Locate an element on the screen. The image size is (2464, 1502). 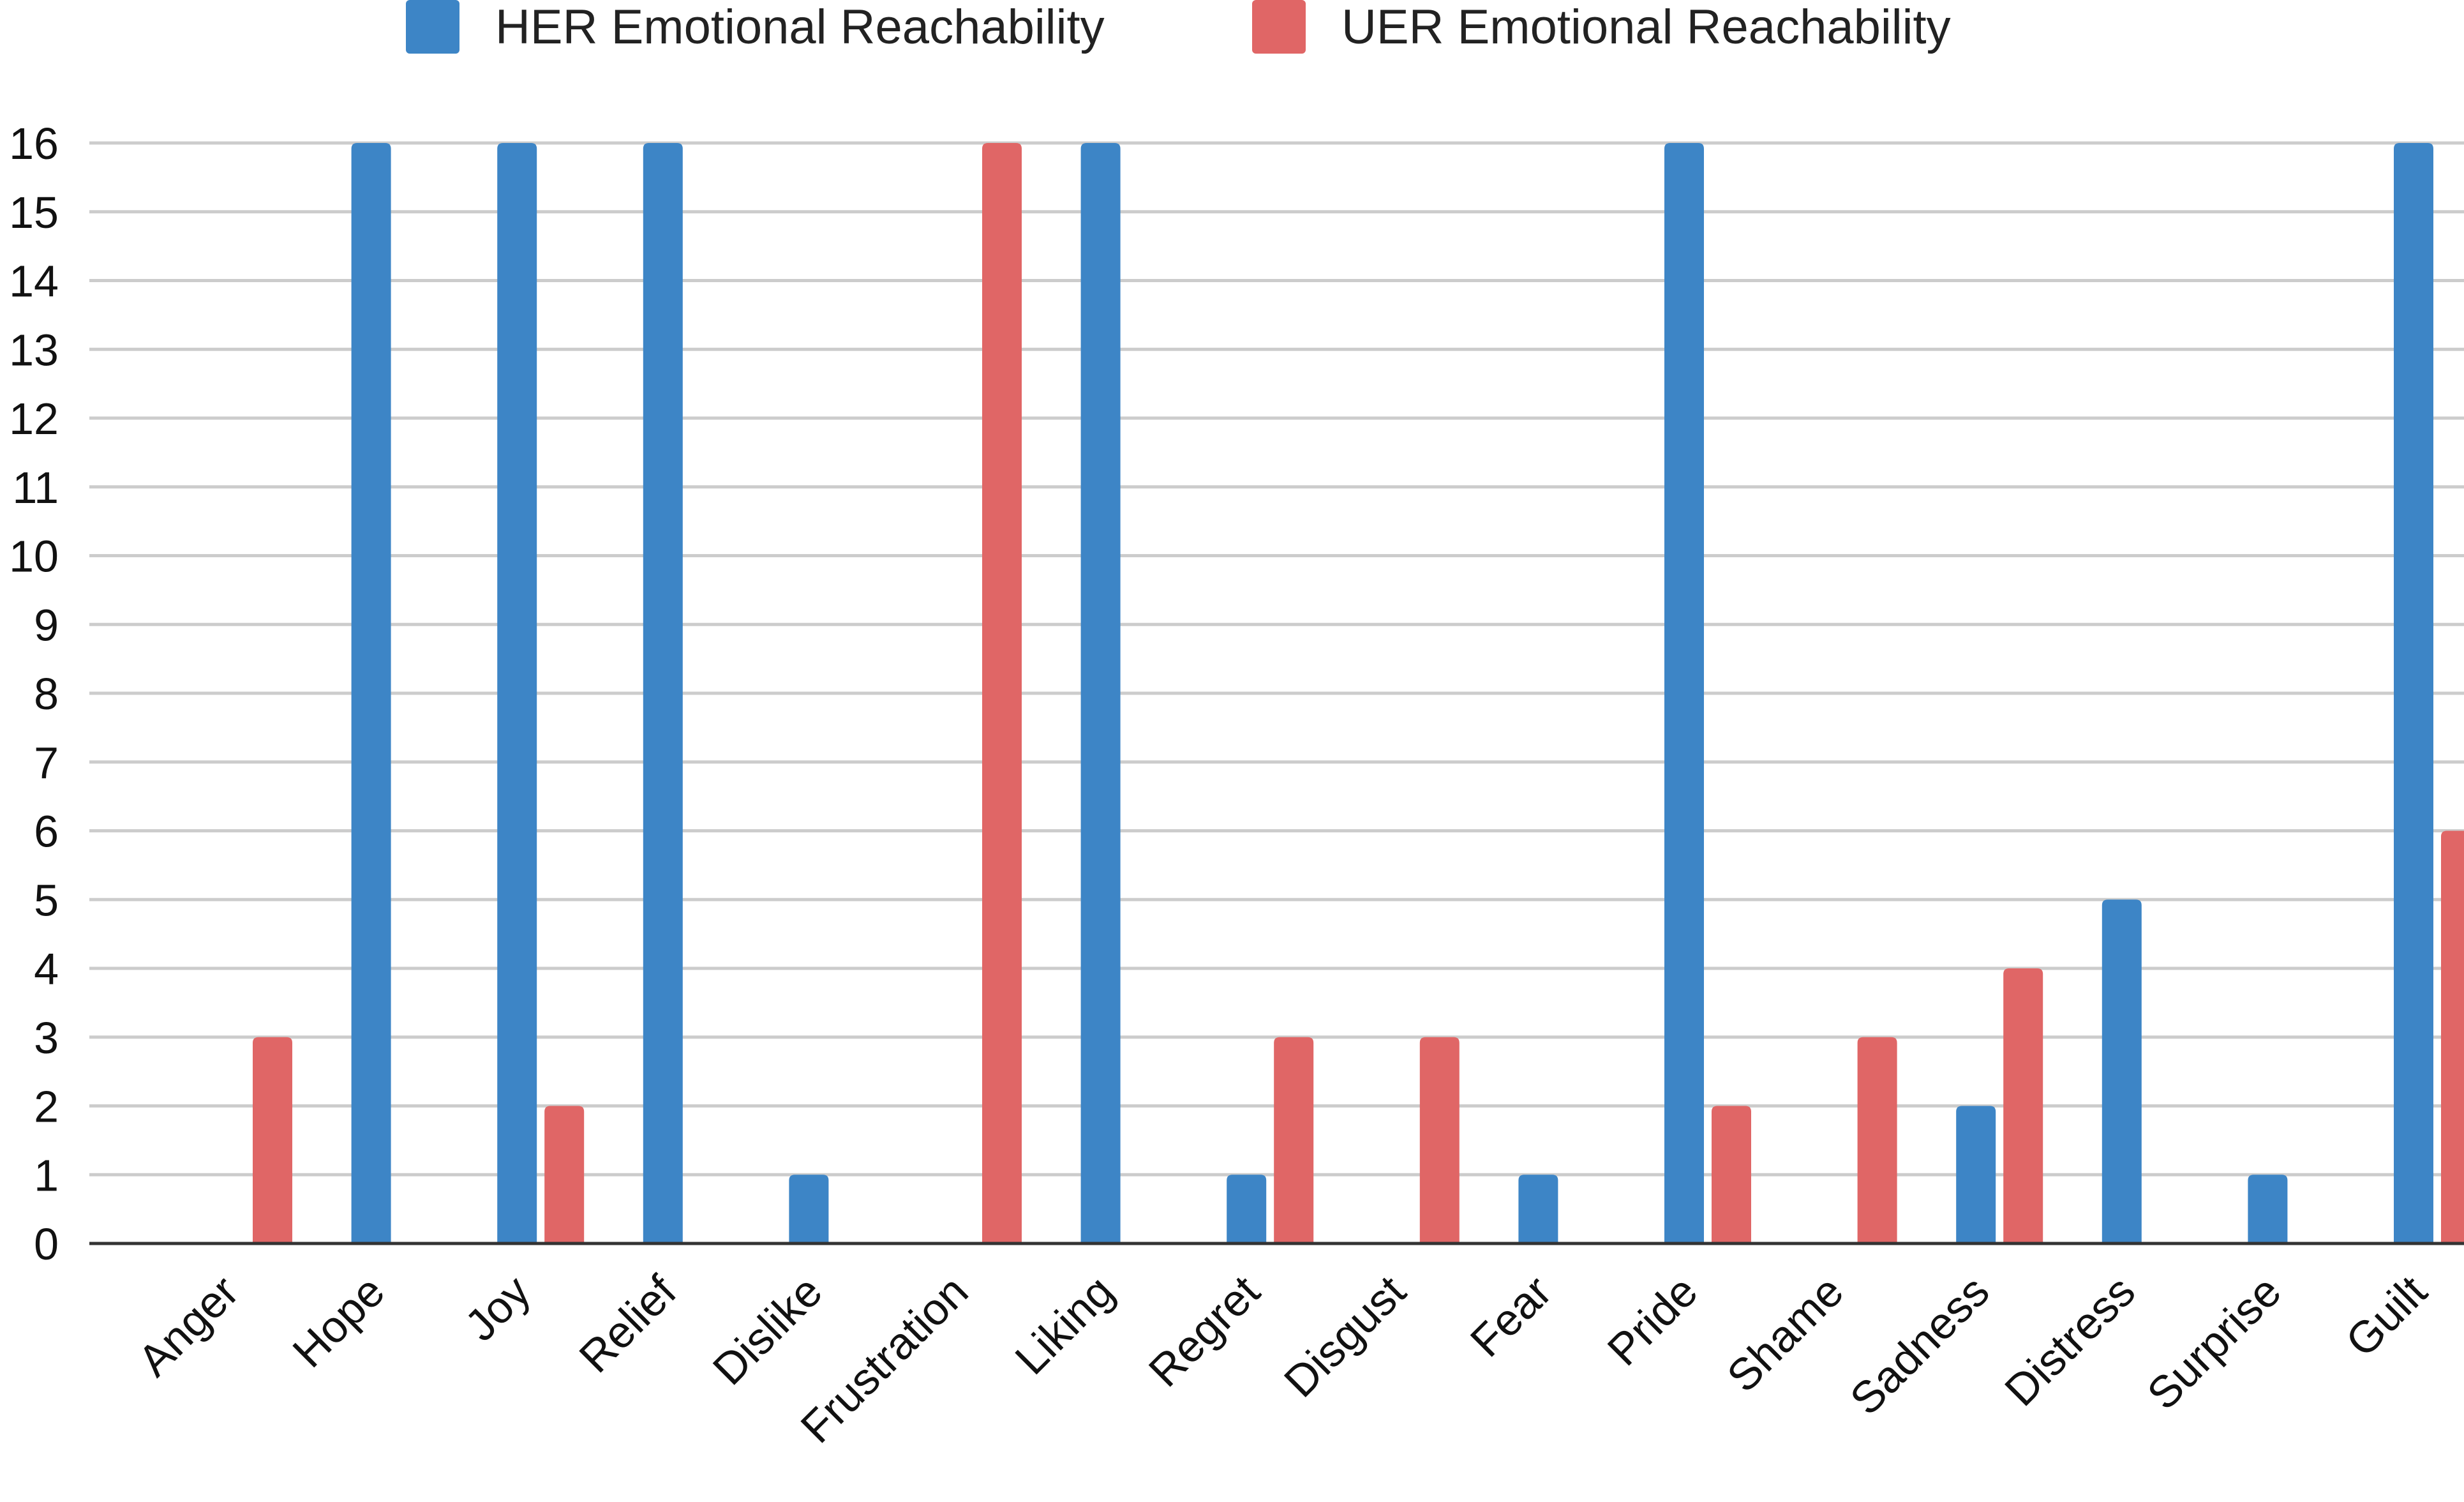
x-category-label-distress: Distress is located at coordinates (2069, 1340).